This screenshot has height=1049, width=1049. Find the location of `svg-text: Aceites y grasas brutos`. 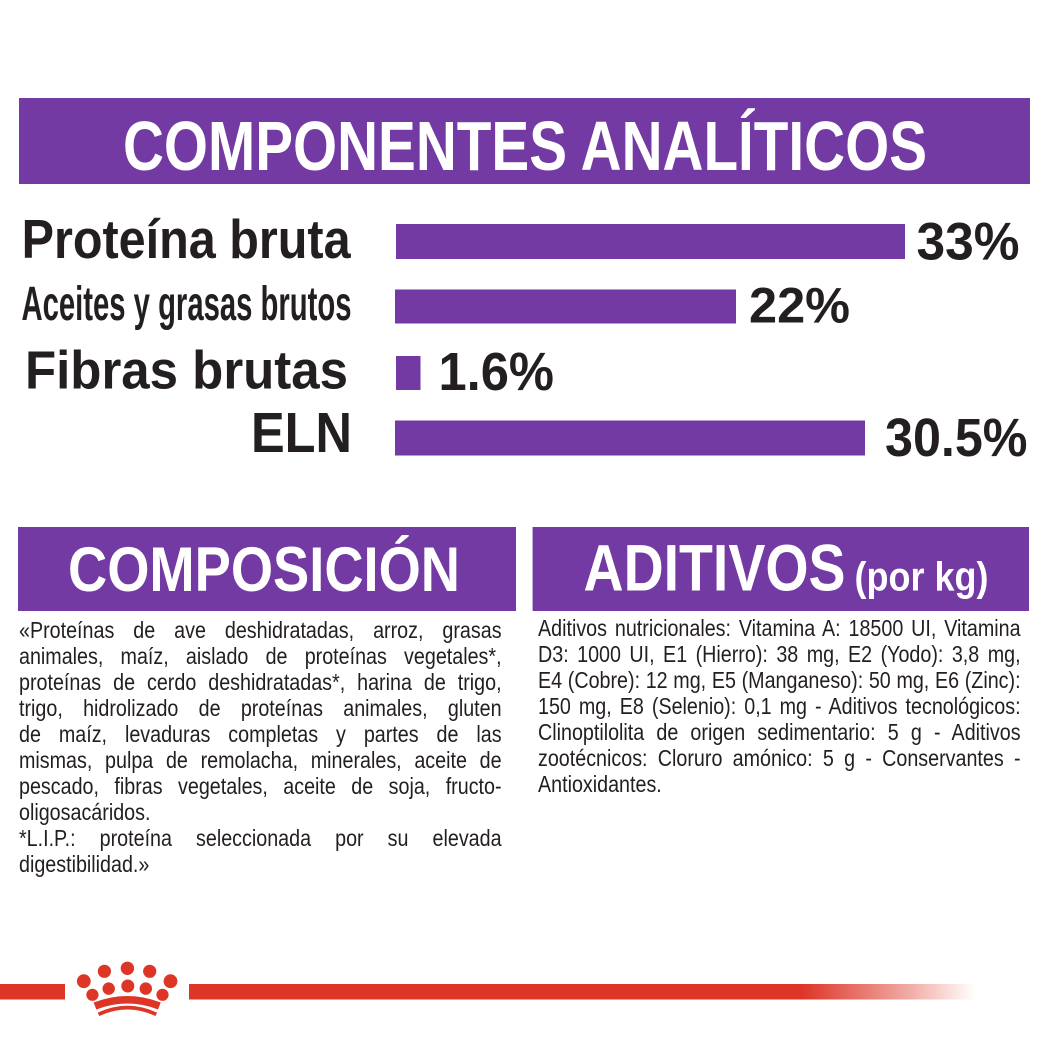

svg-text: Aceites y grasas brutos is located at coordinates (187, 304).